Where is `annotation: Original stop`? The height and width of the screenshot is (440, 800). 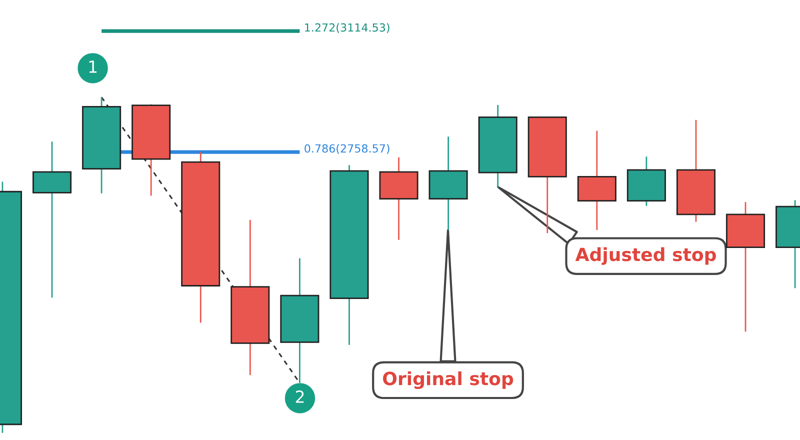 annotation: Original stop is located at coordinates (448, 380).